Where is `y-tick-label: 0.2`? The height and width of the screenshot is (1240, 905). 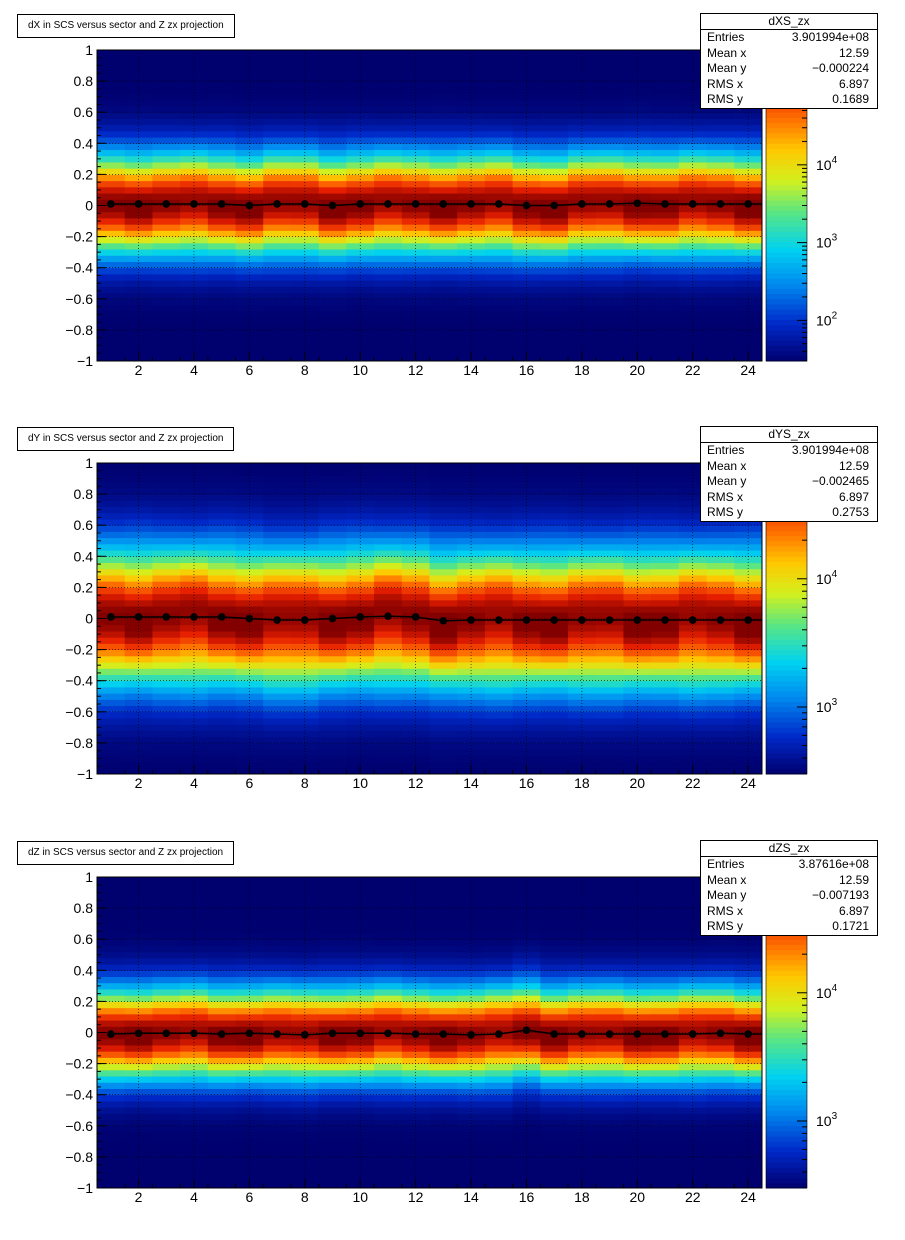
y-tick-label: 0.2 is located at coordinates (84, 174).